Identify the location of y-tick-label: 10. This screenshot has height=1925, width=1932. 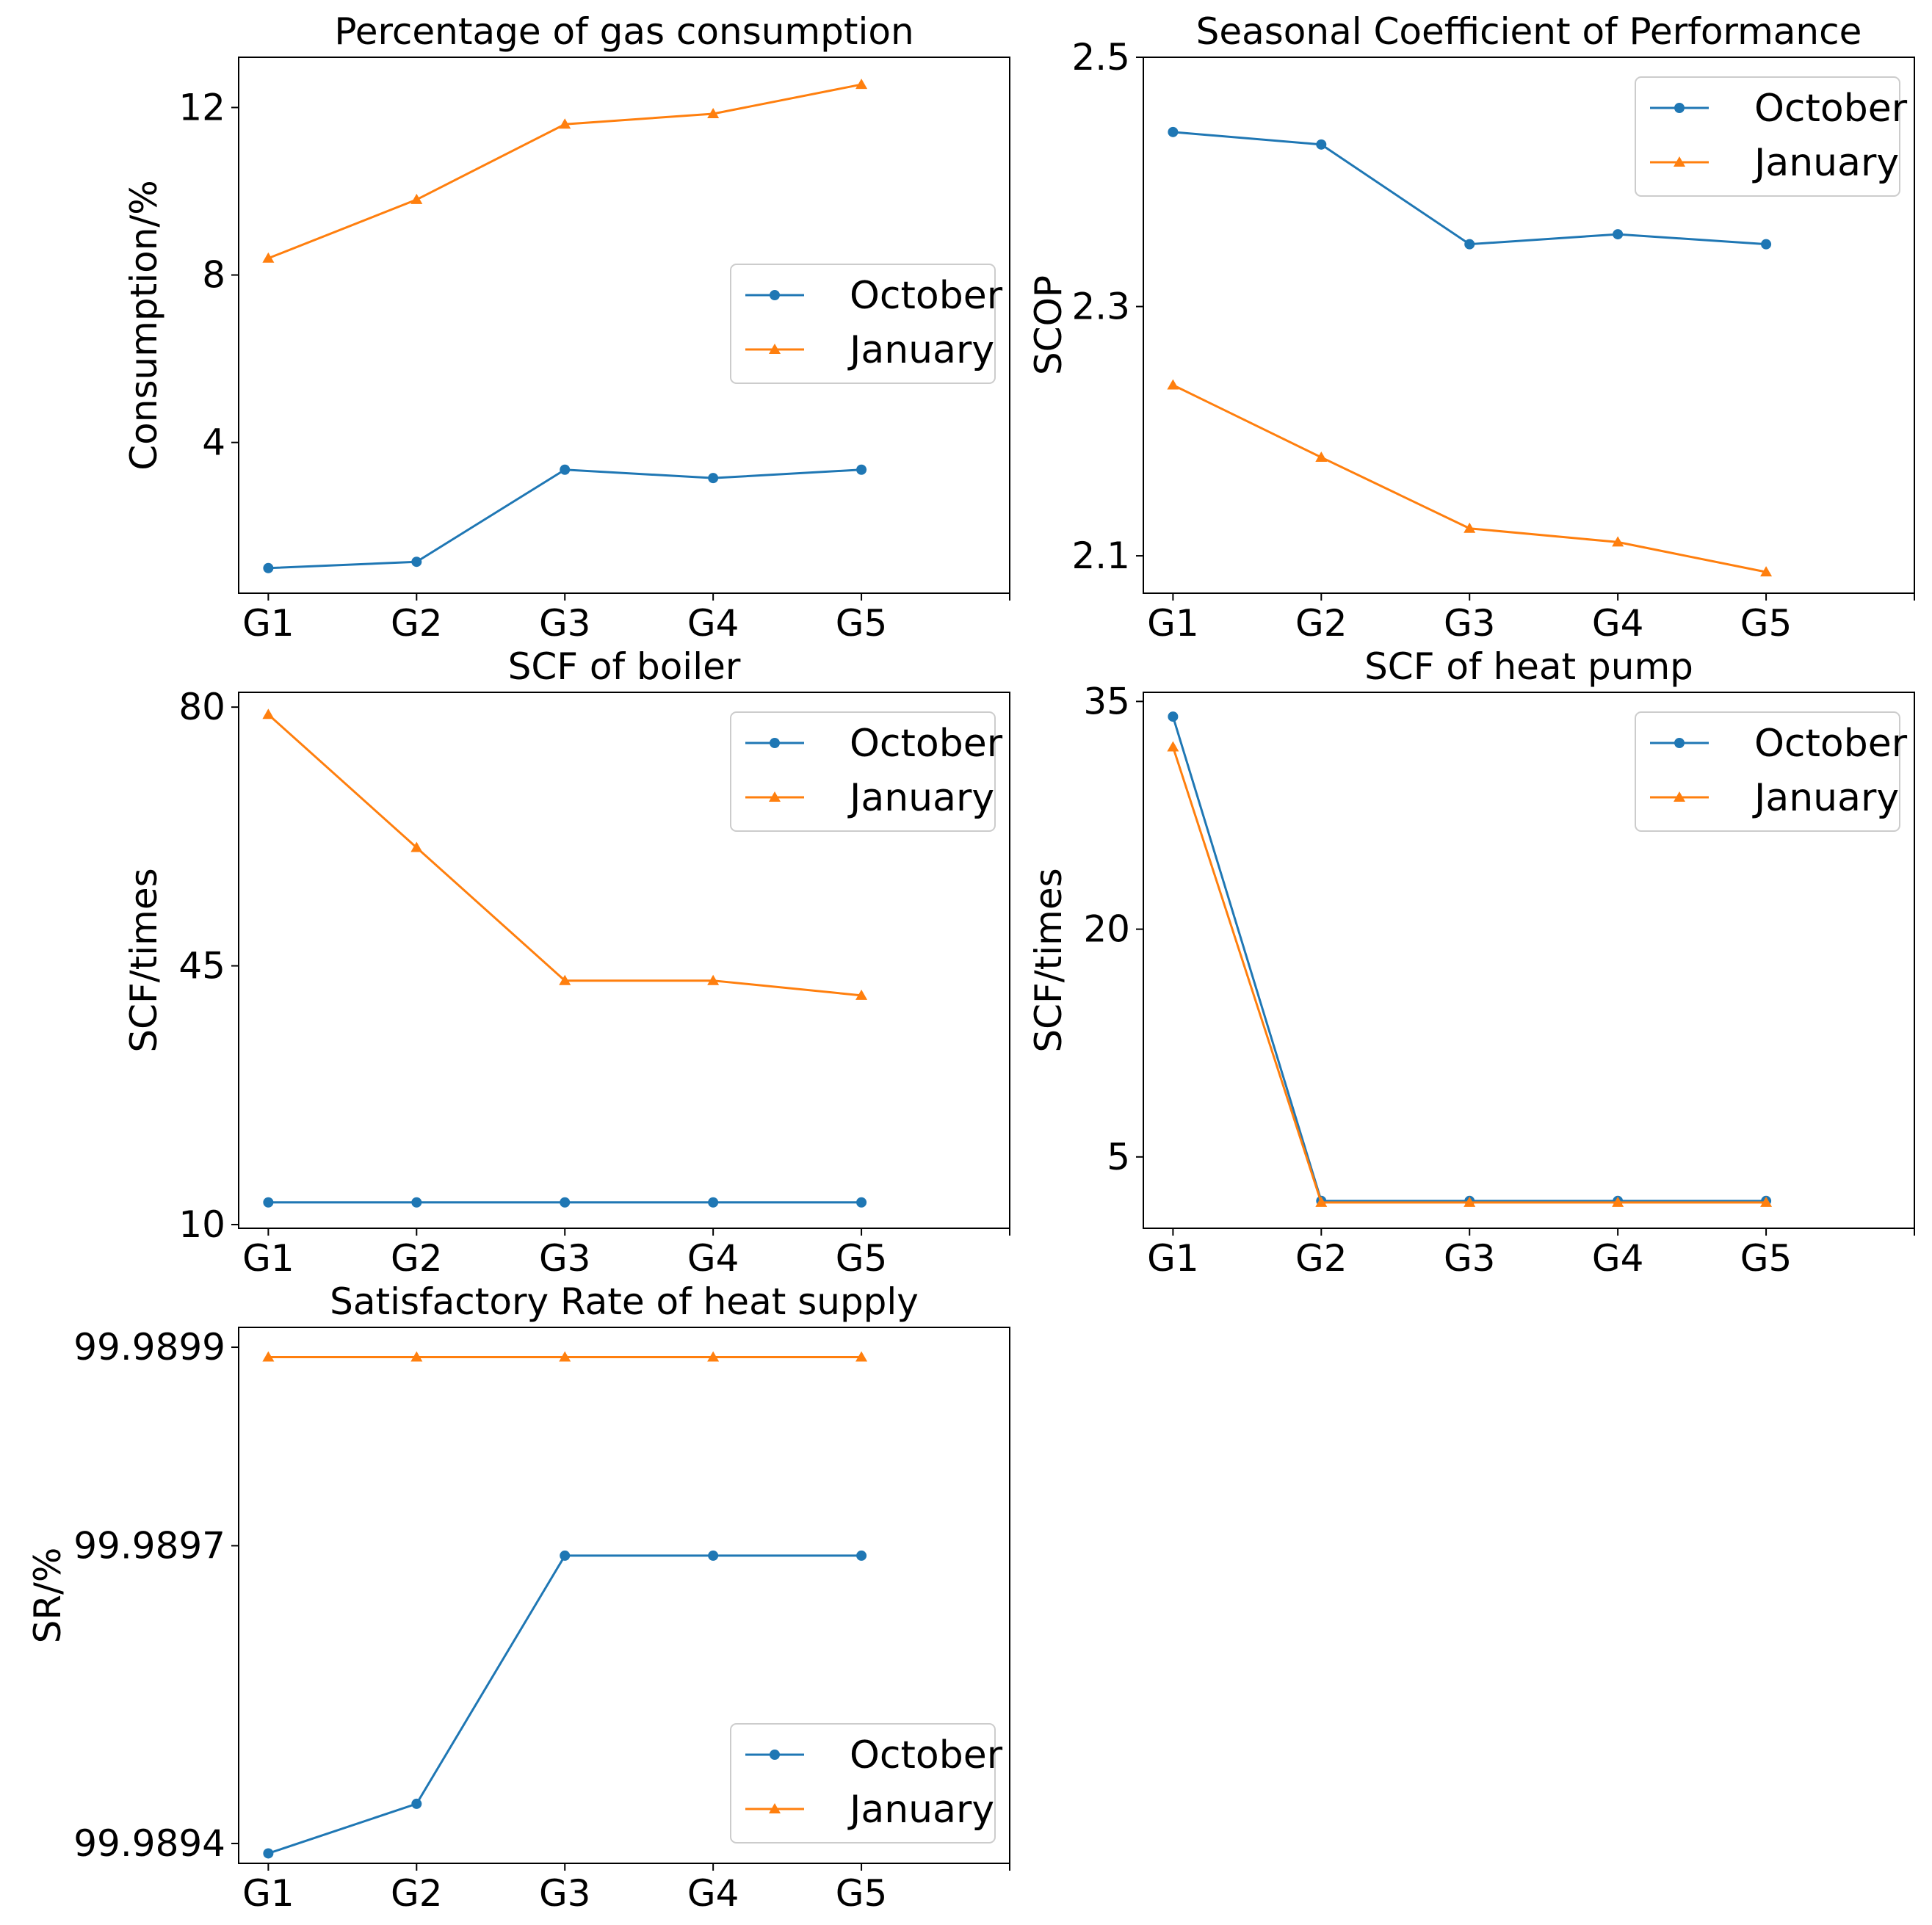
(201, 1224).